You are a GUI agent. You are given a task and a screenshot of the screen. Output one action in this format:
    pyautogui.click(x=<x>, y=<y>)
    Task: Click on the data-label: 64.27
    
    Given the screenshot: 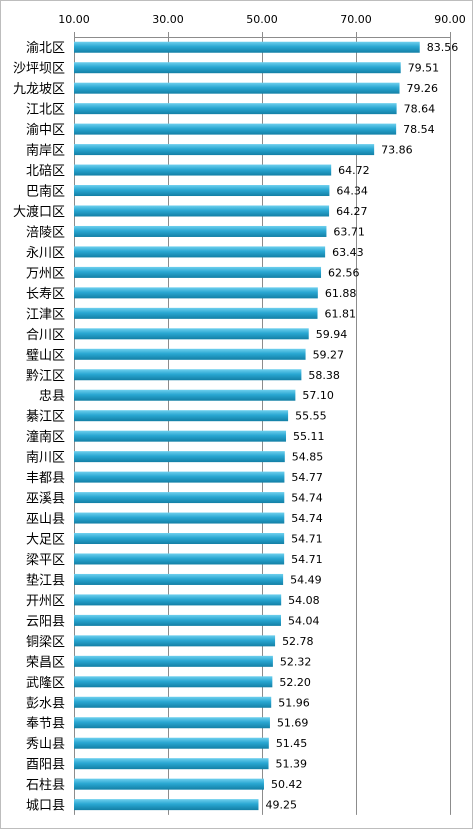 What is the action you would take?
    pyautogui.click(x=352, y=211)
    